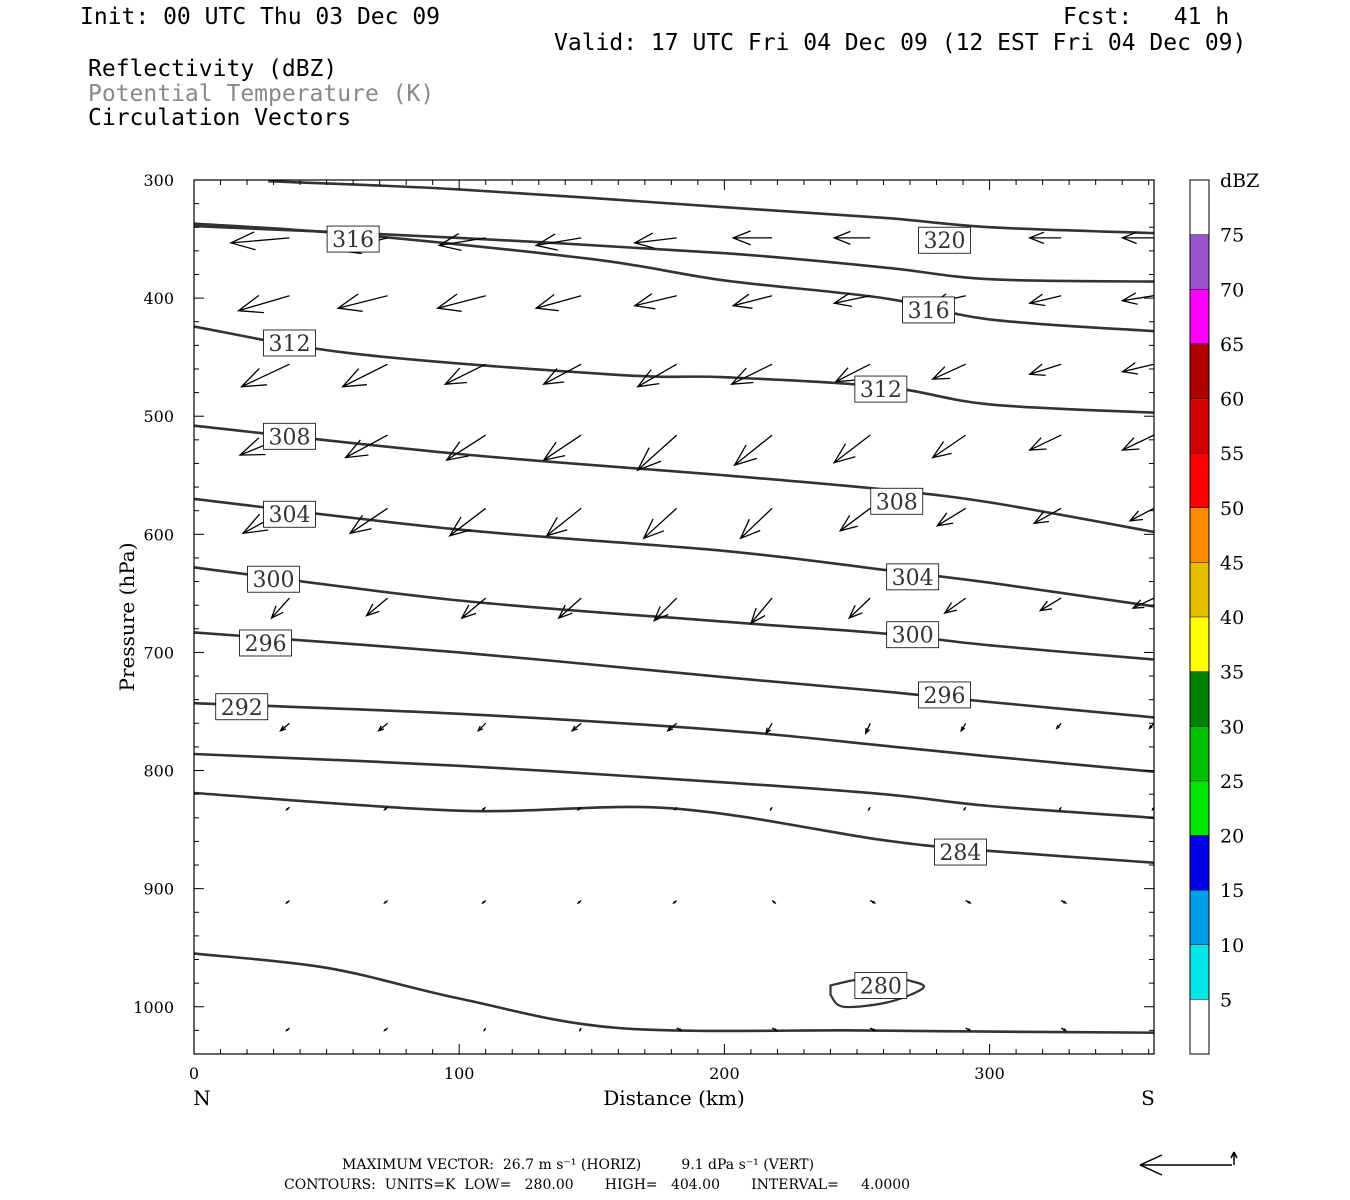 The height and width of the screenshot is (1200, 1350). I want to click on theta-contour-label: 296, so click(944, 695).